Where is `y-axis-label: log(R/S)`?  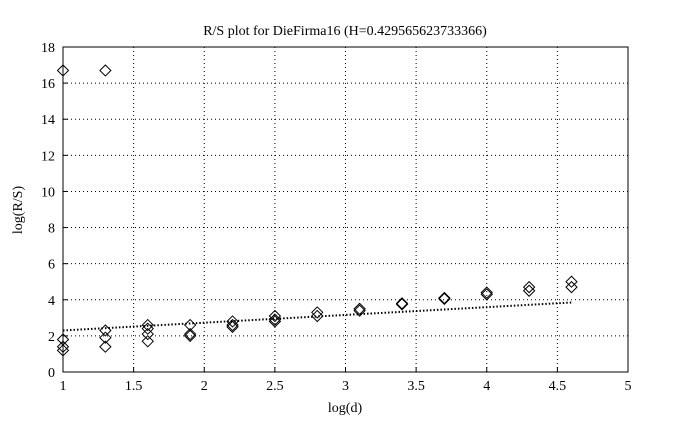
y-axis-label: log(R/S) is located at coordinates (18, 210).